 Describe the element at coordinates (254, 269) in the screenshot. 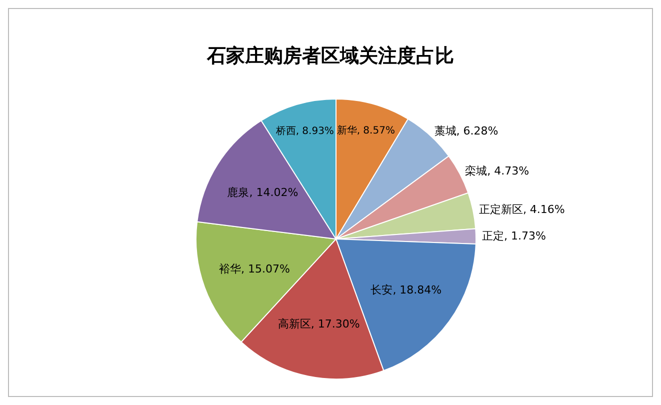

I see `slice-label: 裕华, 15.07%` at that location.